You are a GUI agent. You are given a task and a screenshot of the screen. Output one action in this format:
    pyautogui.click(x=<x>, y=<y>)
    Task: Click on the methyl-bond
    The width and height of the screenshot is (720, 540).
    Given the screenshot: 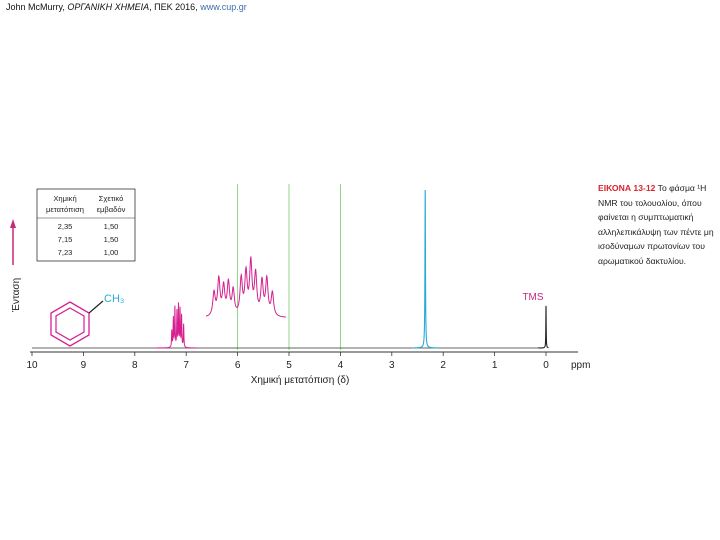 What is the action you would take?
    pyautogui.click(x=96, y=307)
    